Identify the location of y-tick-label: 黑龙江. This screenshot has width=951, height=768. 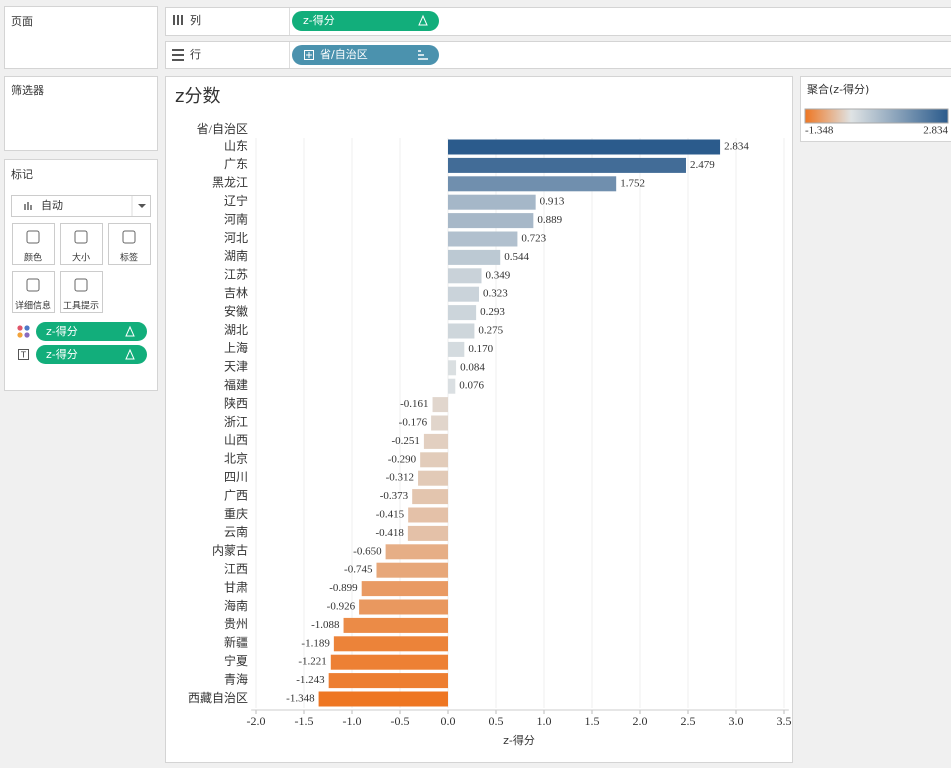
(230, 183).